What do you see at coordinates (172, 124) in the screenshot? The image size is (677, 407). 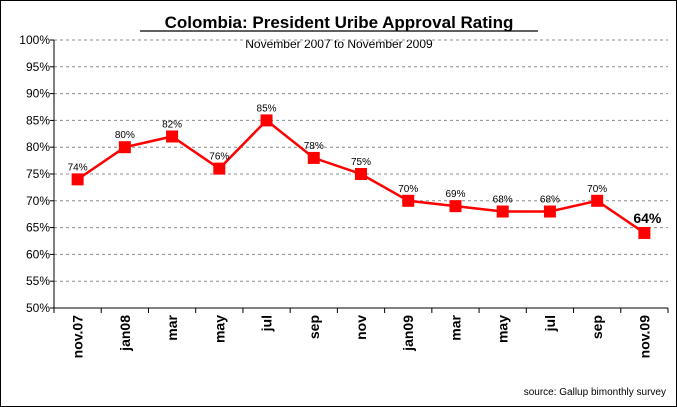 I see `data-label: 82%` at bounding box center [172, 124].